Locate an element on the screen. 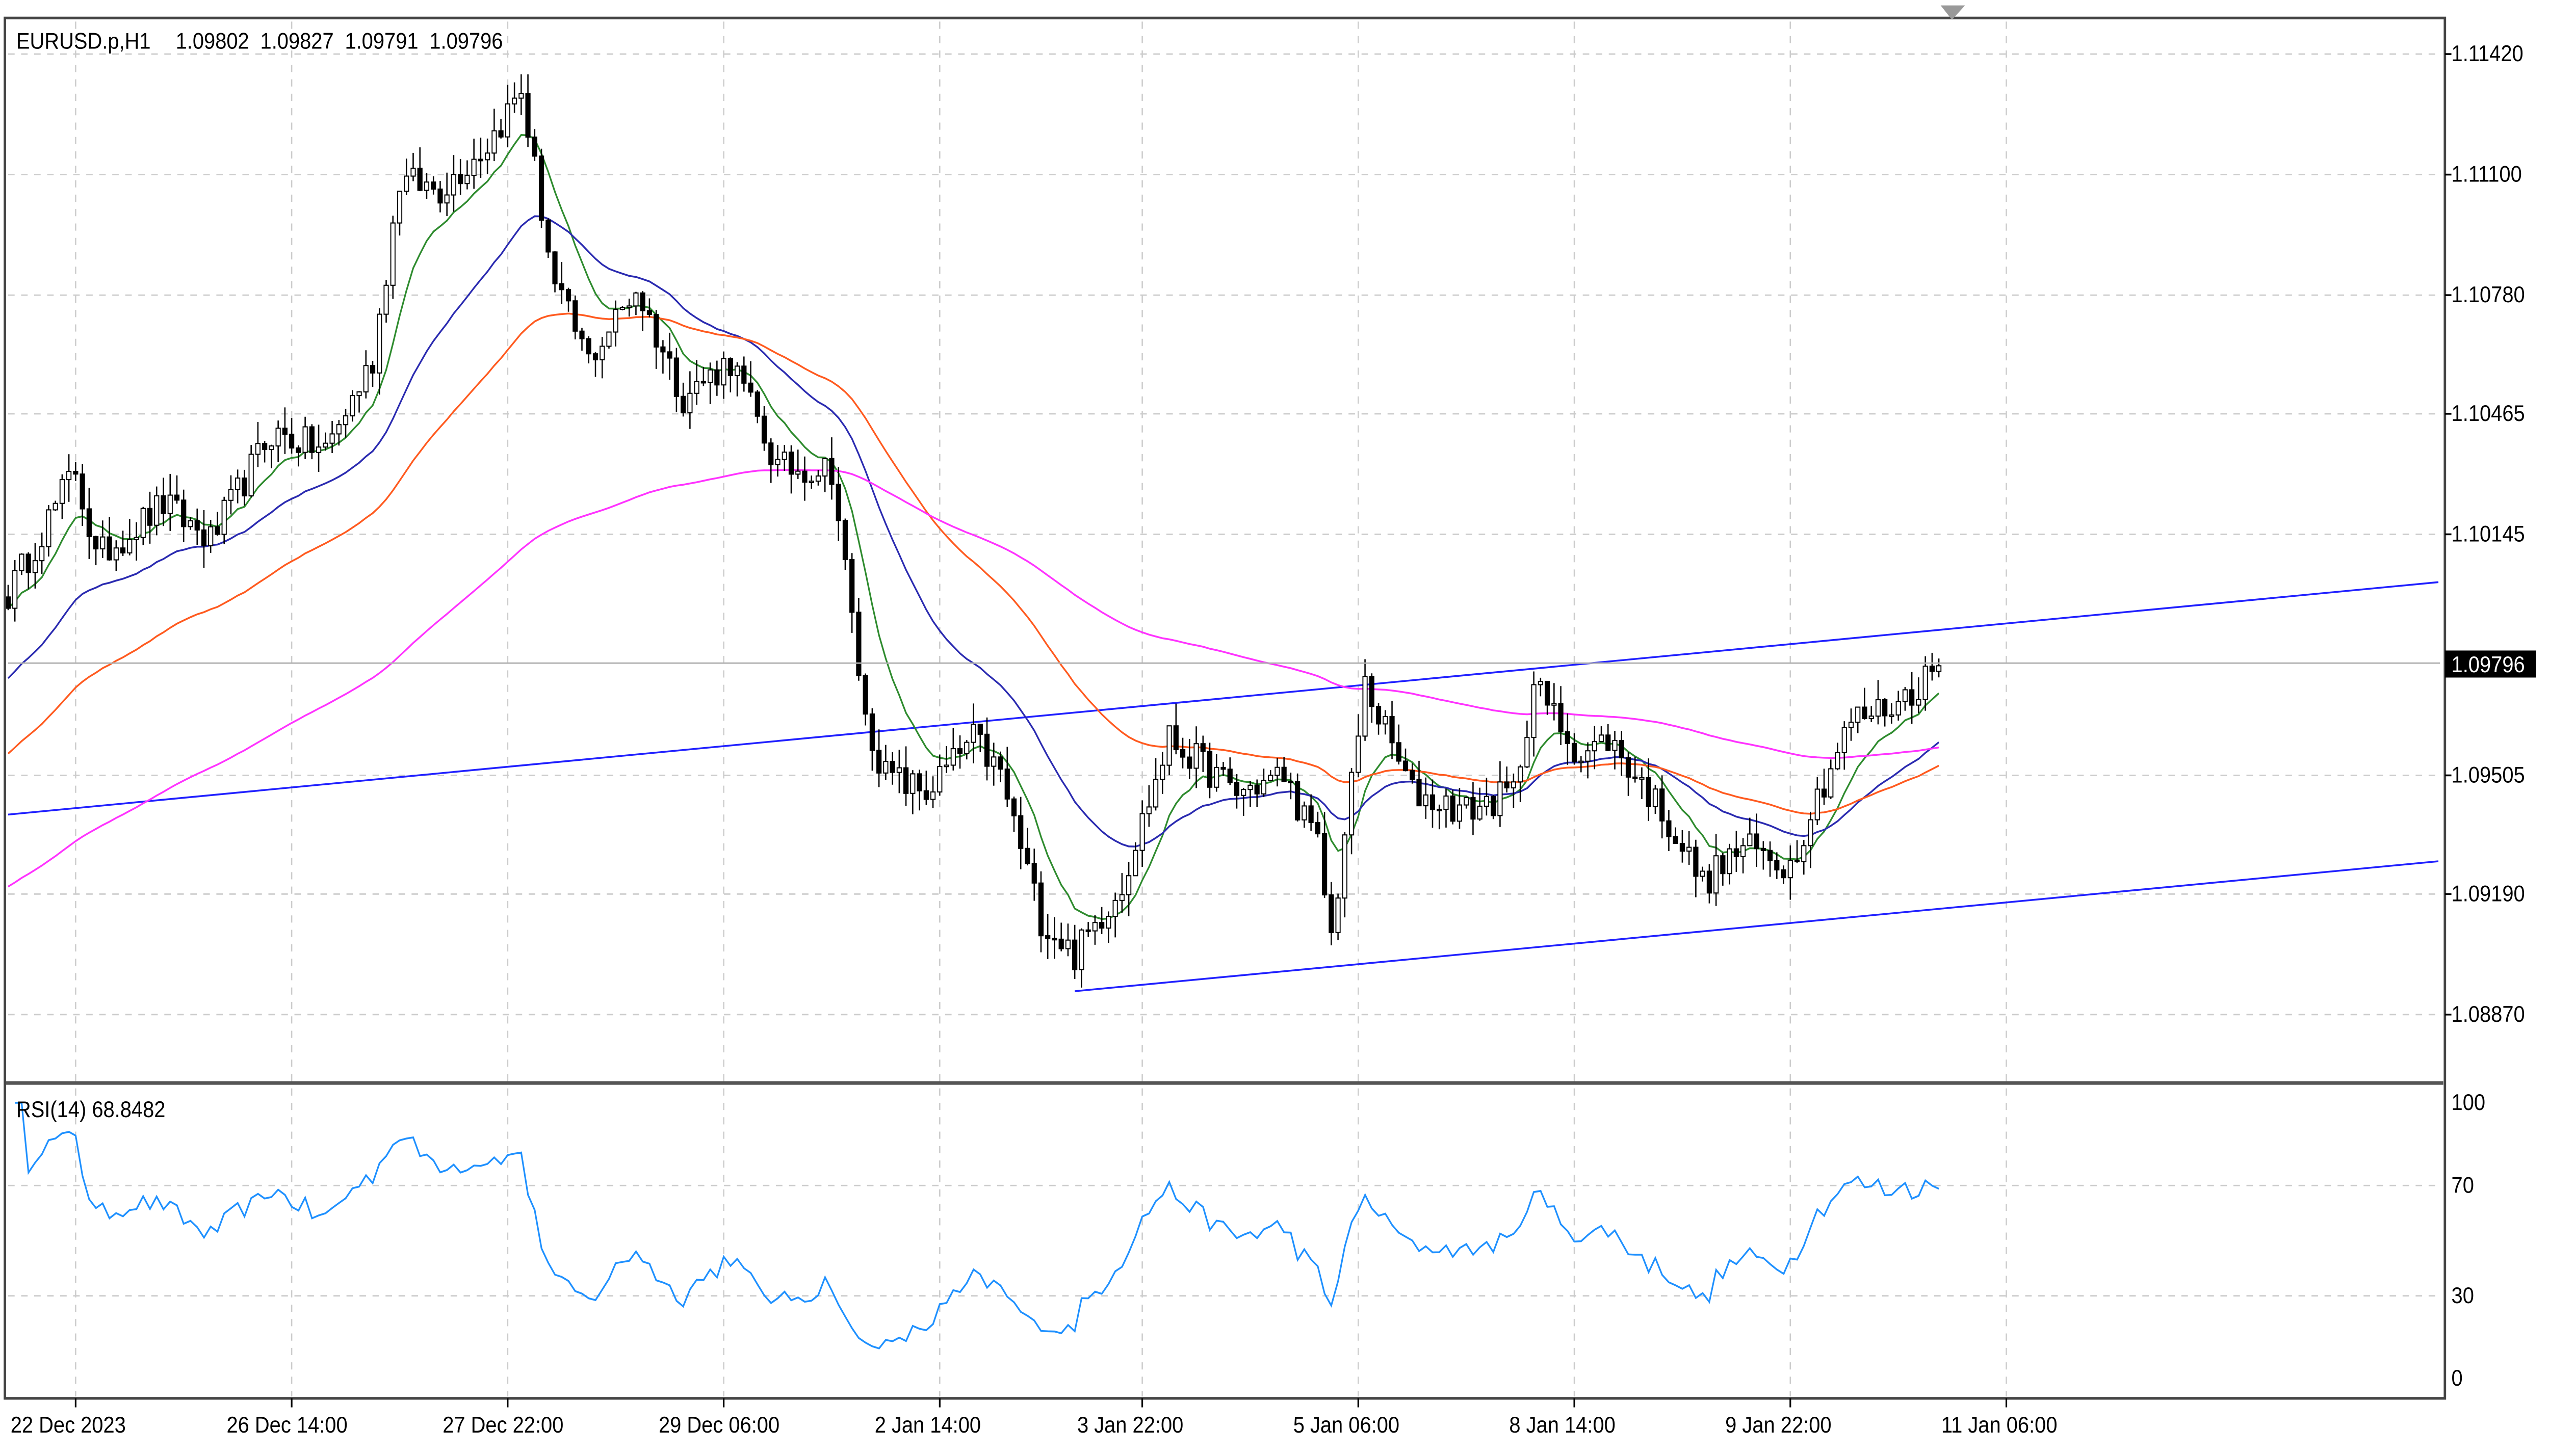 The width and height of the screenshot is (2549, 1456). time-tick-label: 2 Jan 14:00 is located at coordinates (928, 1424).